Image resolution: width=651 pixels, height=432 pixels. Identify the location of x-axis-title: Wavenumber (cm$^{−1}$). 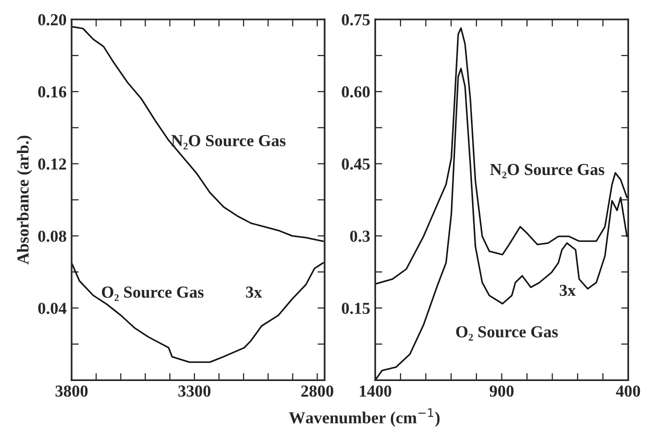
(364, 417).